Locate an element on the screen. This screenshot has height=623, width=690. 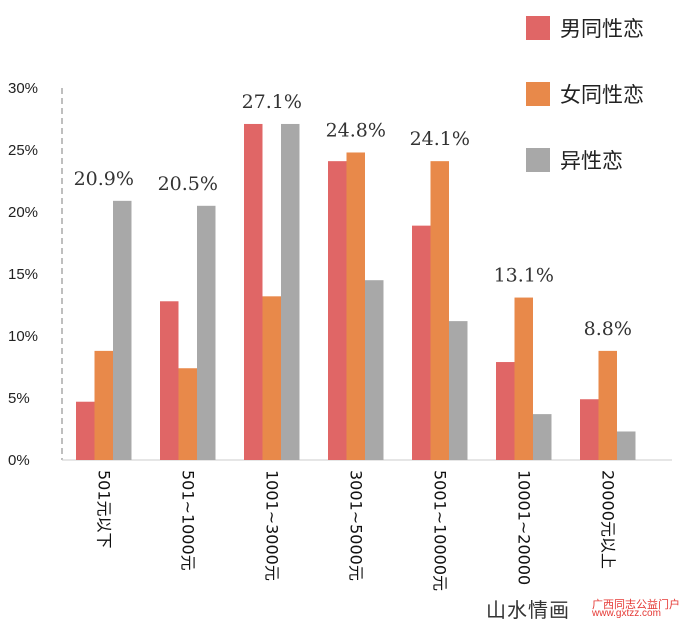
y-tick-label: 30% is located at coordinates (23, 88).